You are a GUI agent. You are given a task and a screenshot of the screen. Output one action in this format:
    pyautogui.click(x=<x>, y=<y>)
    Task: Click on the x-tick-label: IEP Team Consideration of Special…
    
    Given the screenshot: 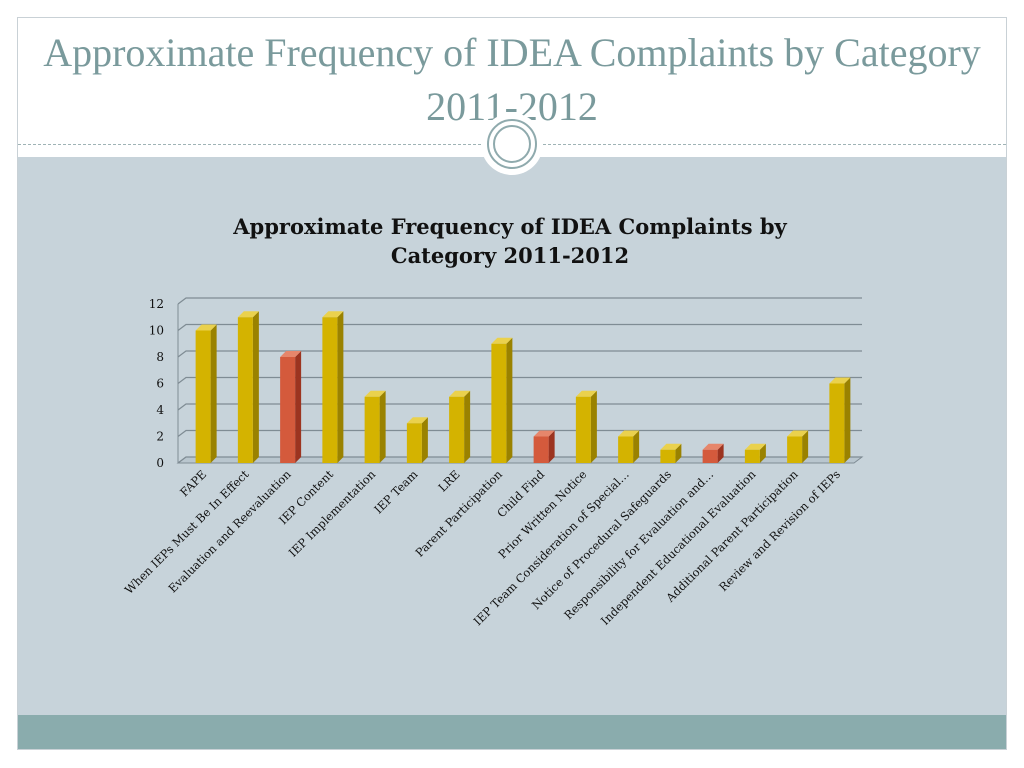 What is the action you would take?
    pyautogui.click(x=551, y=547)
    